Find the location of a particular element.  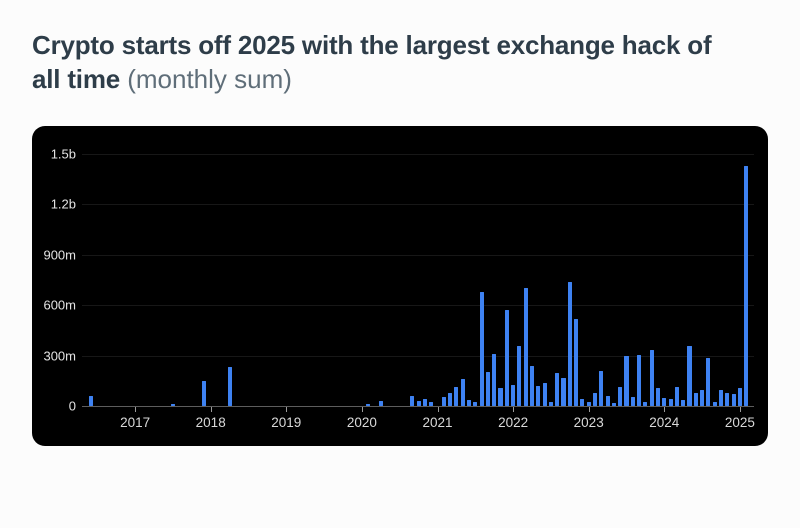

x-tick-label: 2023 is located at coordinates (588, 422).